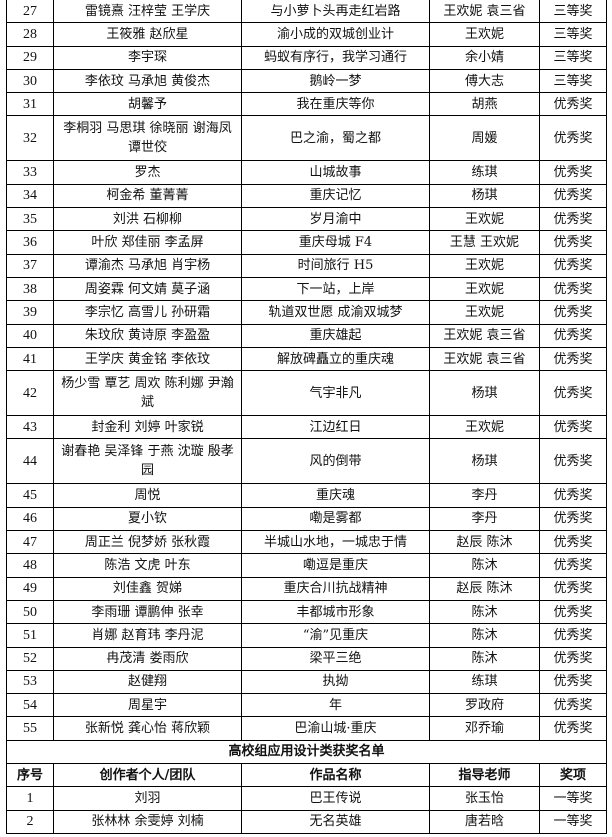 The width and height of the screenshot is (612, 837). Describe the element at coordinates (30, 265) in the screenshot. I see `cell-no: 37` at that location.